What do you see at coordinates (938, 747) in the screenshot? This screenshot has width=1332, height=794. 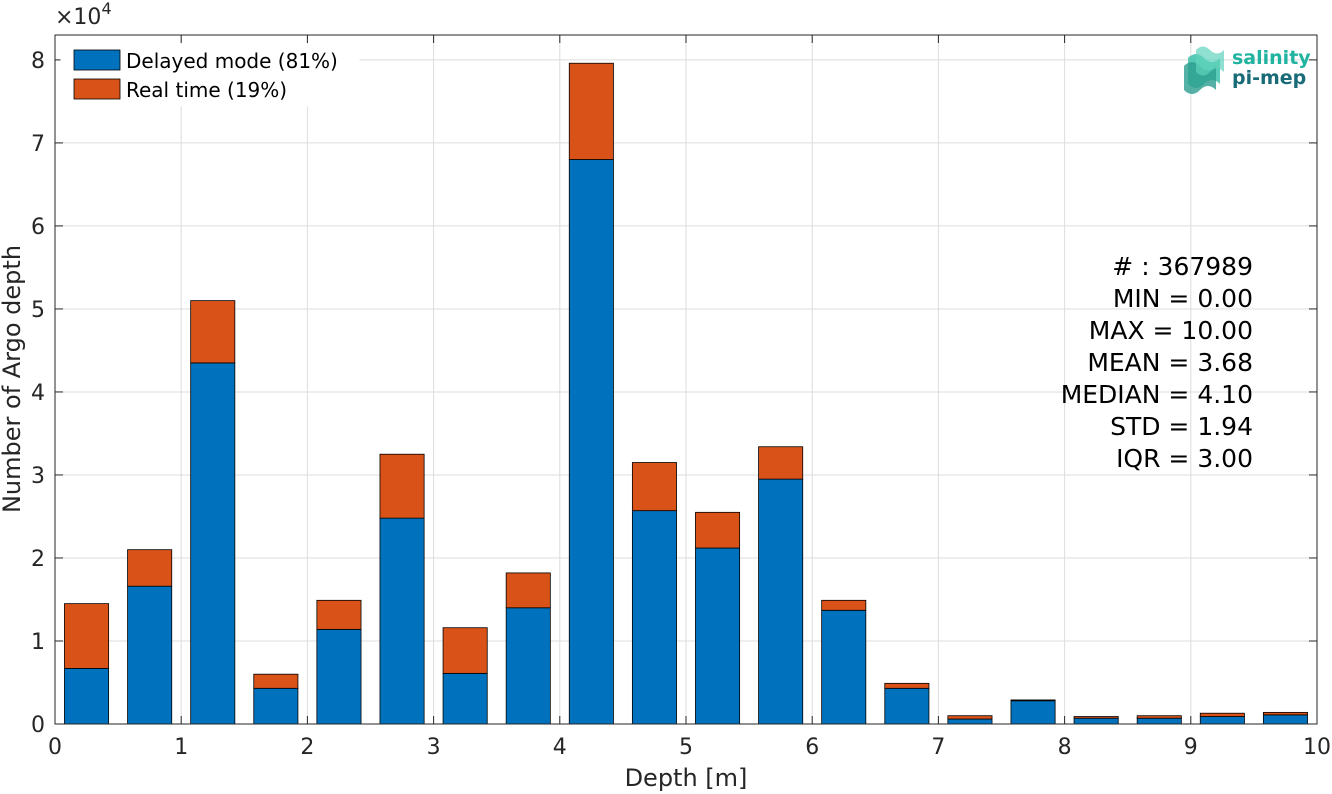 I see `x-tick-label: 7` at bounding box center [938, 747].